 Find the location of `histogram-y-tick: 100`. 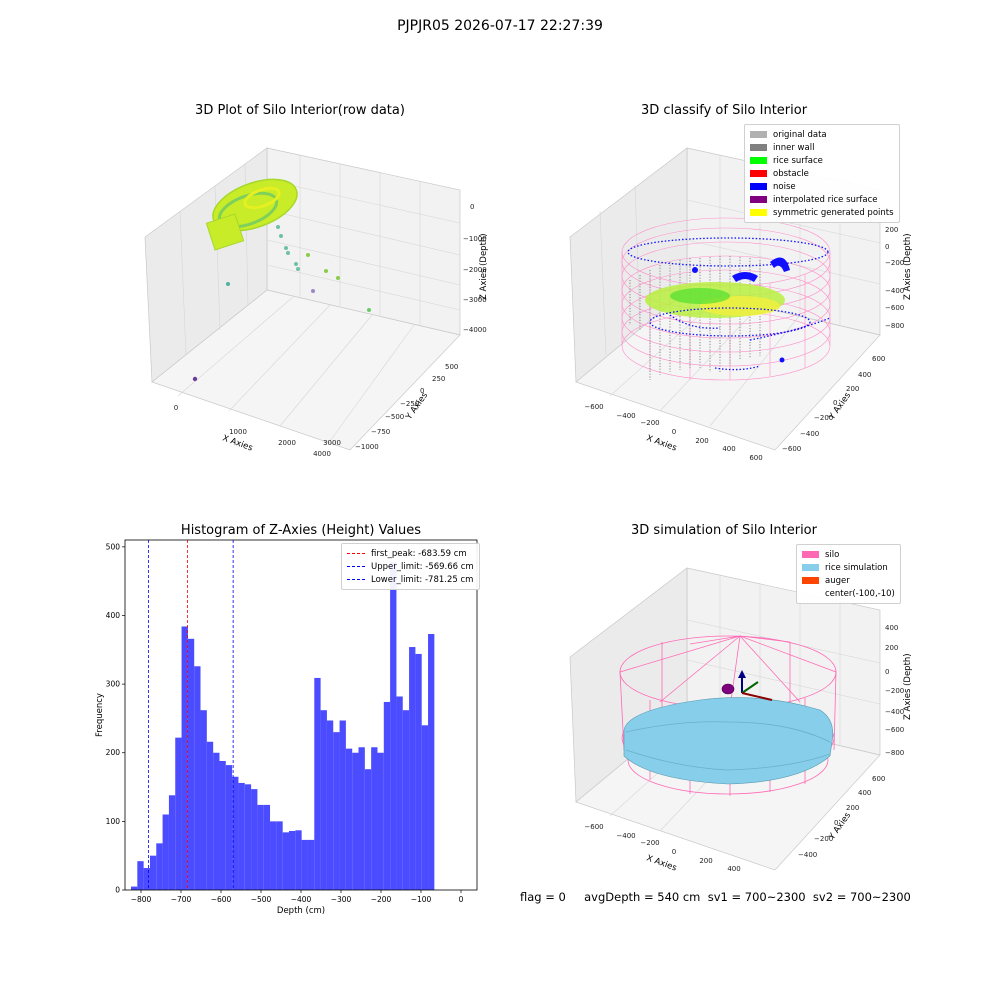

histogram-y-tick: 100 is located at coordinates (113, 821).